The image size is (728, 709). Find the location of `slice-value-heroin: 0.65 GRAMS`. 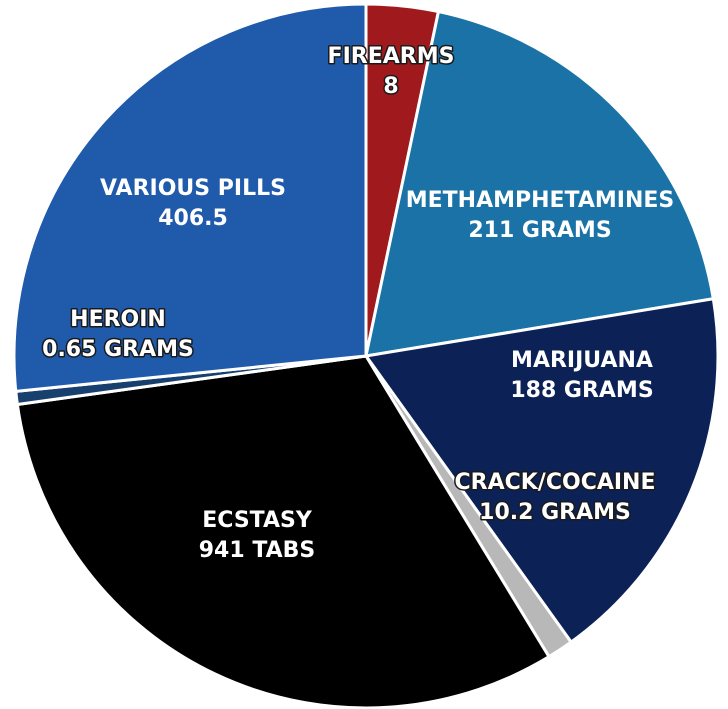

slice-value-heroin: 0.65 GRAMS is located at coordinates (118, 349).